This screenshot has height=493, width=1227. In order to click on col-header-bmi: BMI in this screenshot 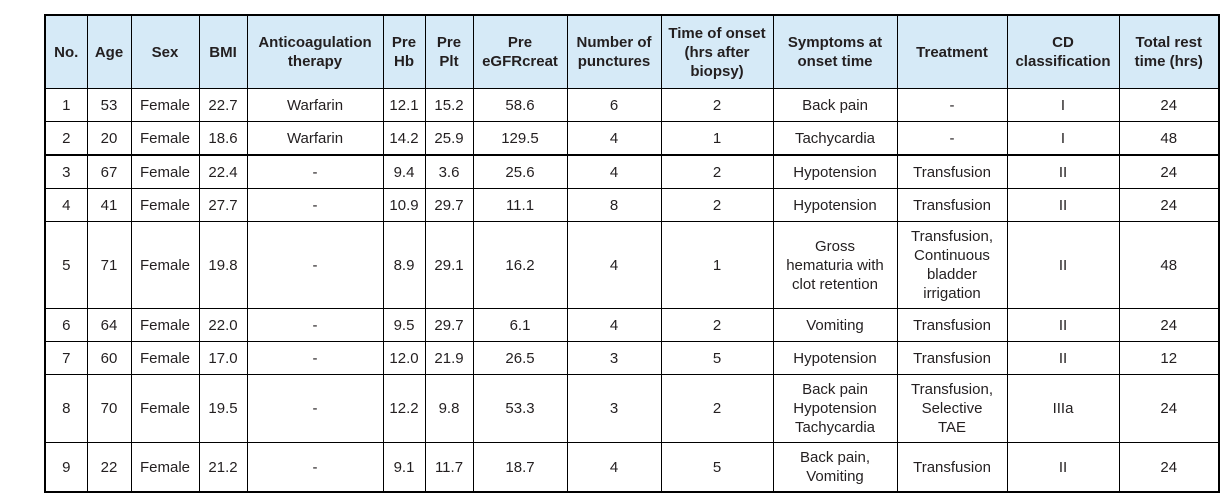, I will do `click(223, 51)`.